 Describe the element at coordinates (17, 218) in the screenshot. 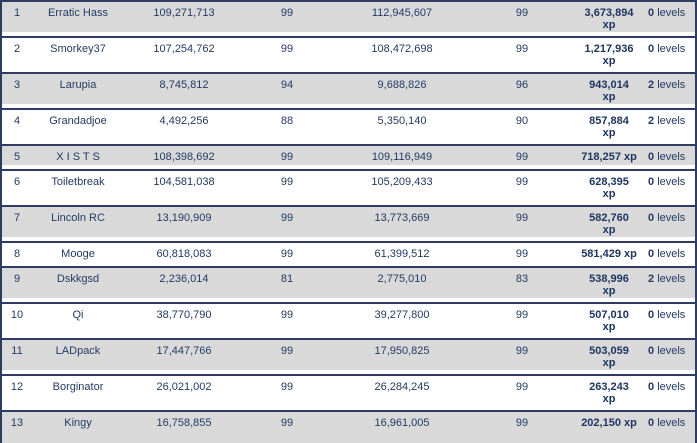

I see `rank-cell: 7` at that location.